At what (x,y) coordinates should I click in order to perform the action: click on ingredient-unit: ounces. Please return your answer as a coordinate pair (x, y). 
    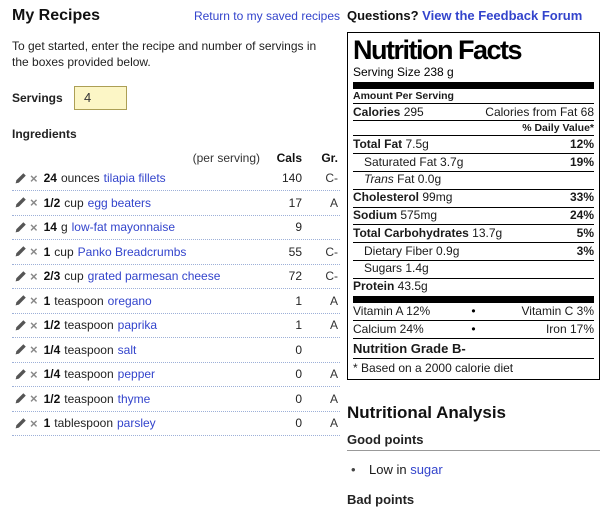
    Looking at the image, I should click on (80, 178).